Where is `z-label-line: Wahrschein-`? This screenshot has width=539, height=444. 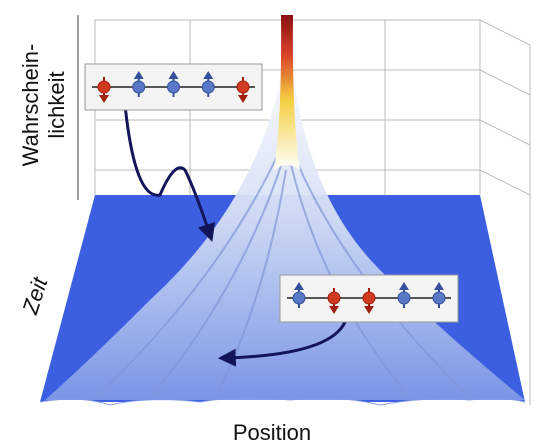 z-label-line: Wahrschein- is located at coordinates (30, 105).